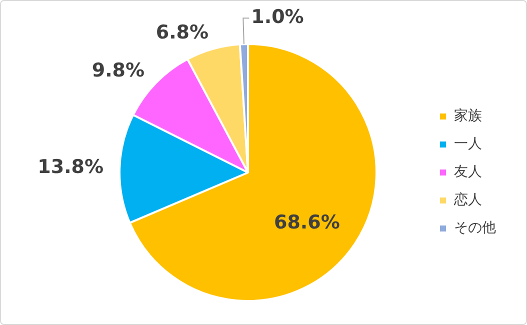 The image size is (527, 325). Describe the element at coordinates (71, 167) in the screenshot. I see `data-label: 13.8%` at that location.